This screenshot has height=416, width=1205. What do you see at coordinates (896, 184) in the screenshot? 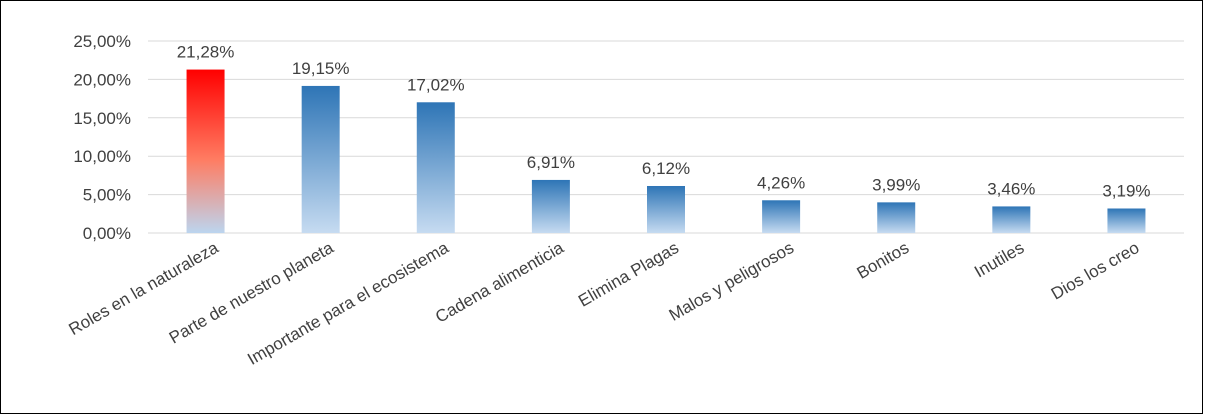
I see `data-label: 3,99%` at bounding box center [896, 184].